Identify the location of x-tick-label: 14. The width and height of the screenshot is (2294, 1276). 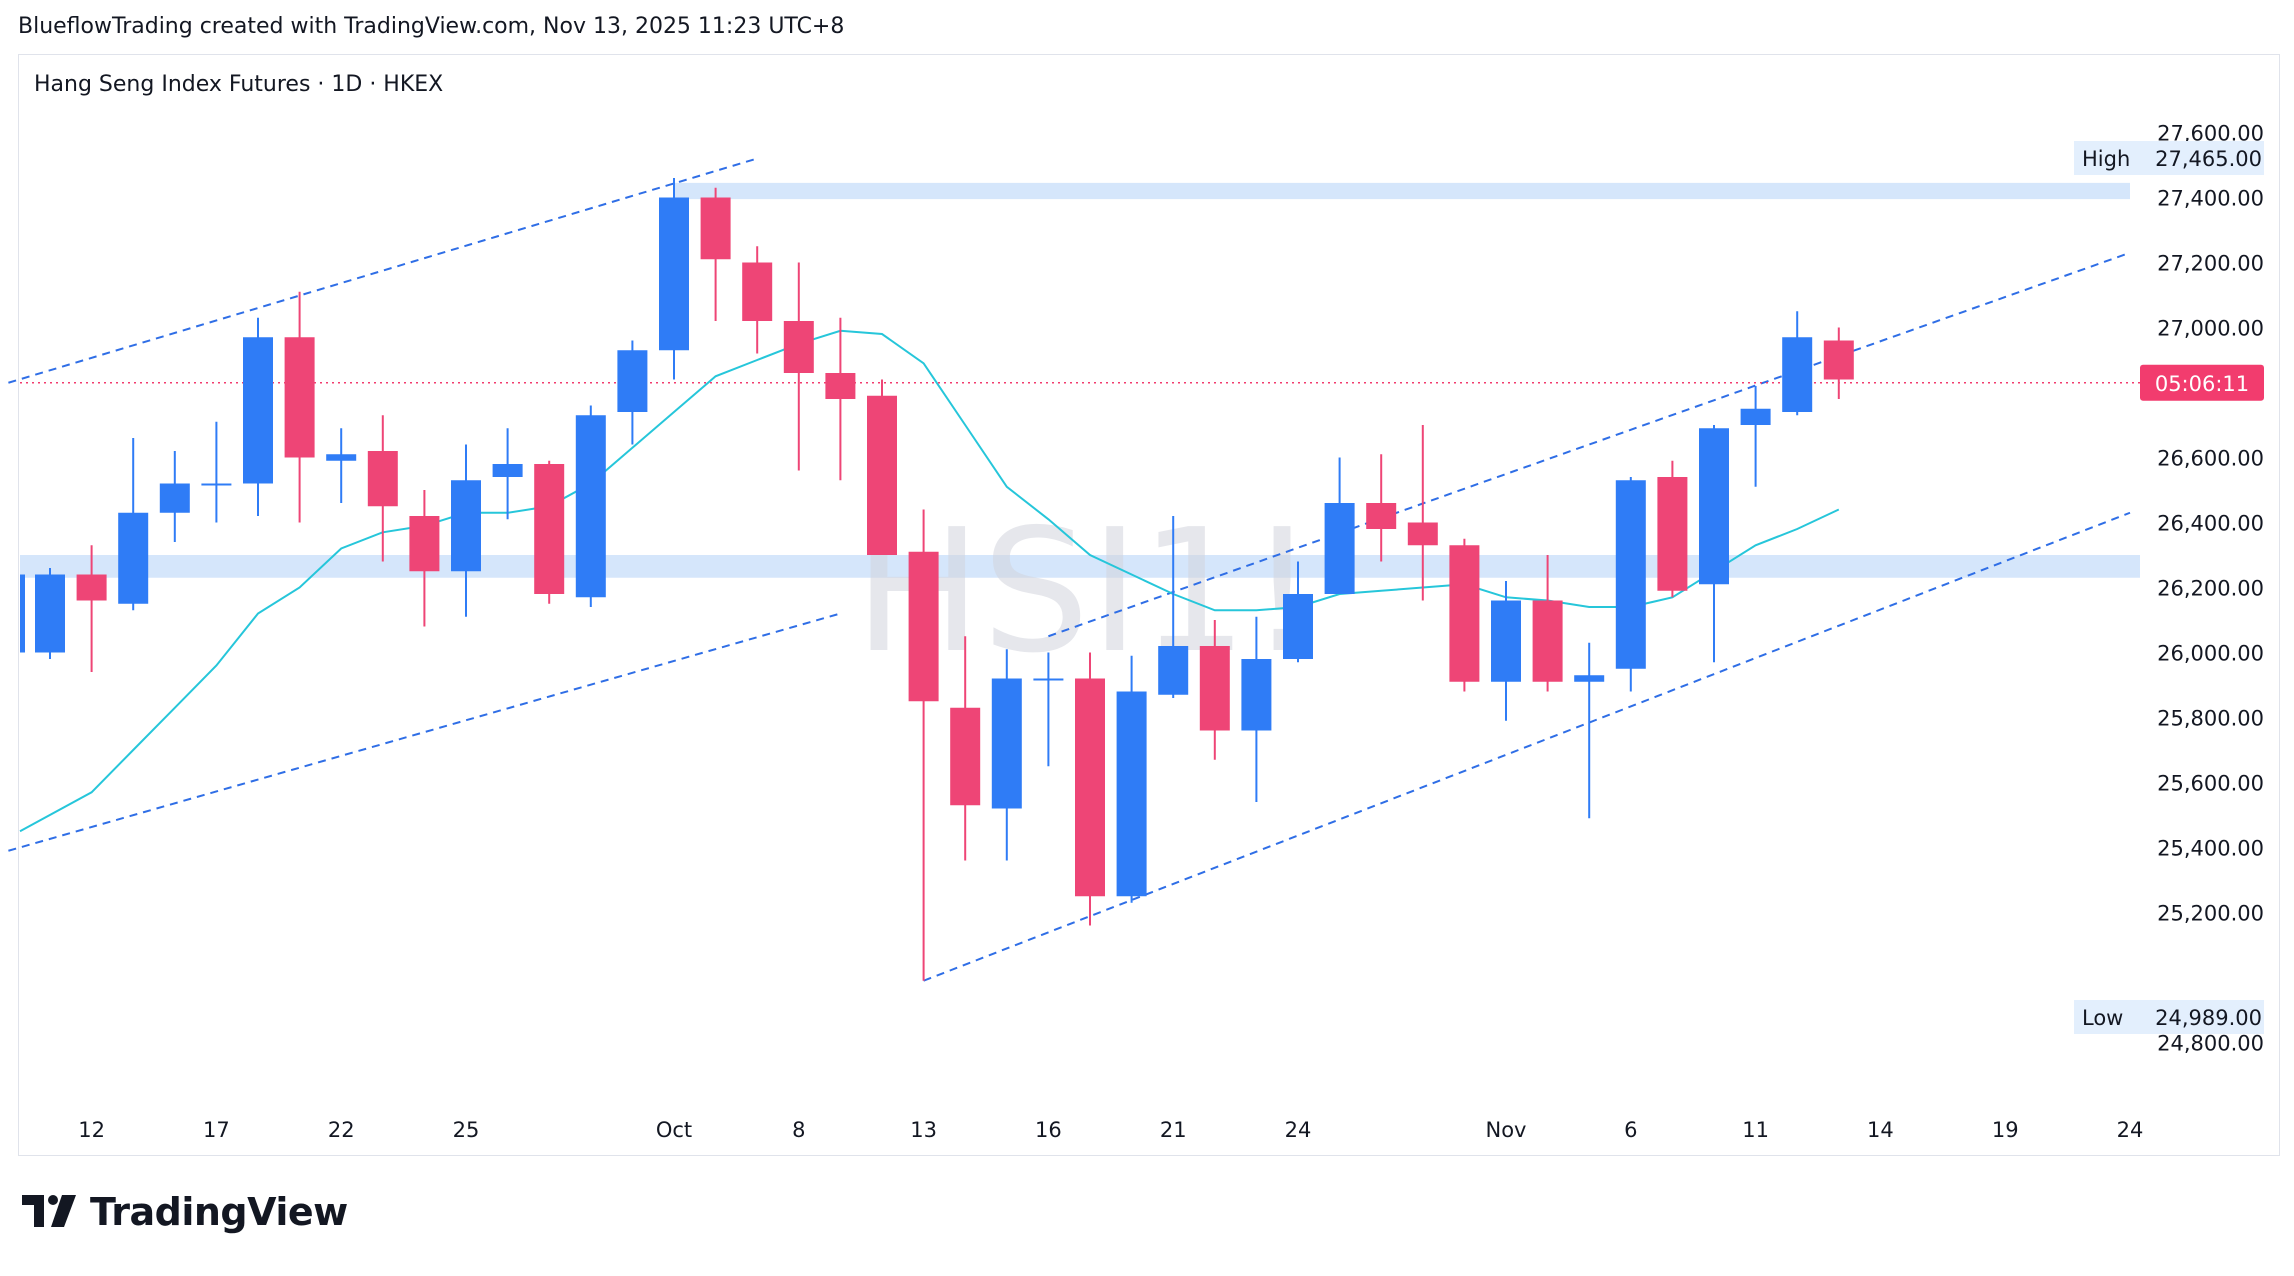
(1880, 1130).